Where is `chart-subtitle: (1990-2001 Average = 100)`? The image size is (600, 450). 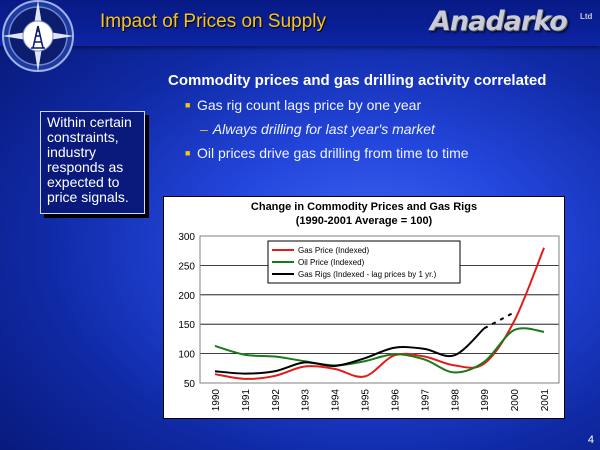 chart-subtitle: (1990-2001 Average = 100) is located at coordinates (364, 221).